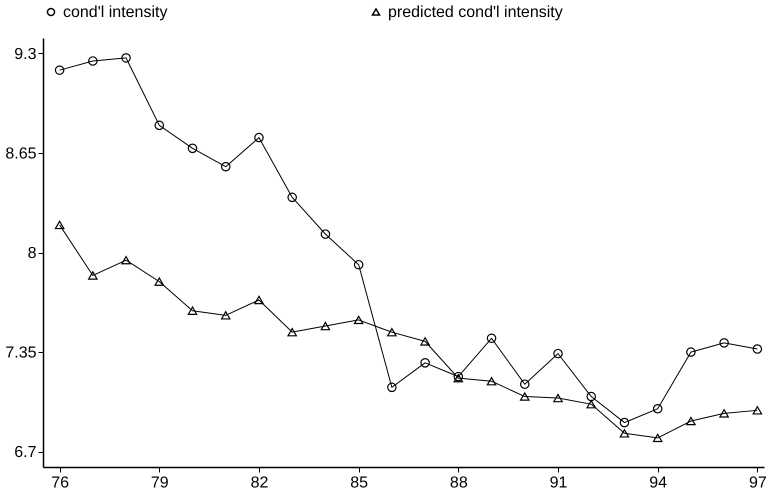 This screenshot has height=494, width=774. What do you see at coordinates (459, 483) in the screenshot?
I see `x-tick-label: 88` at bounding box center [459, 483].